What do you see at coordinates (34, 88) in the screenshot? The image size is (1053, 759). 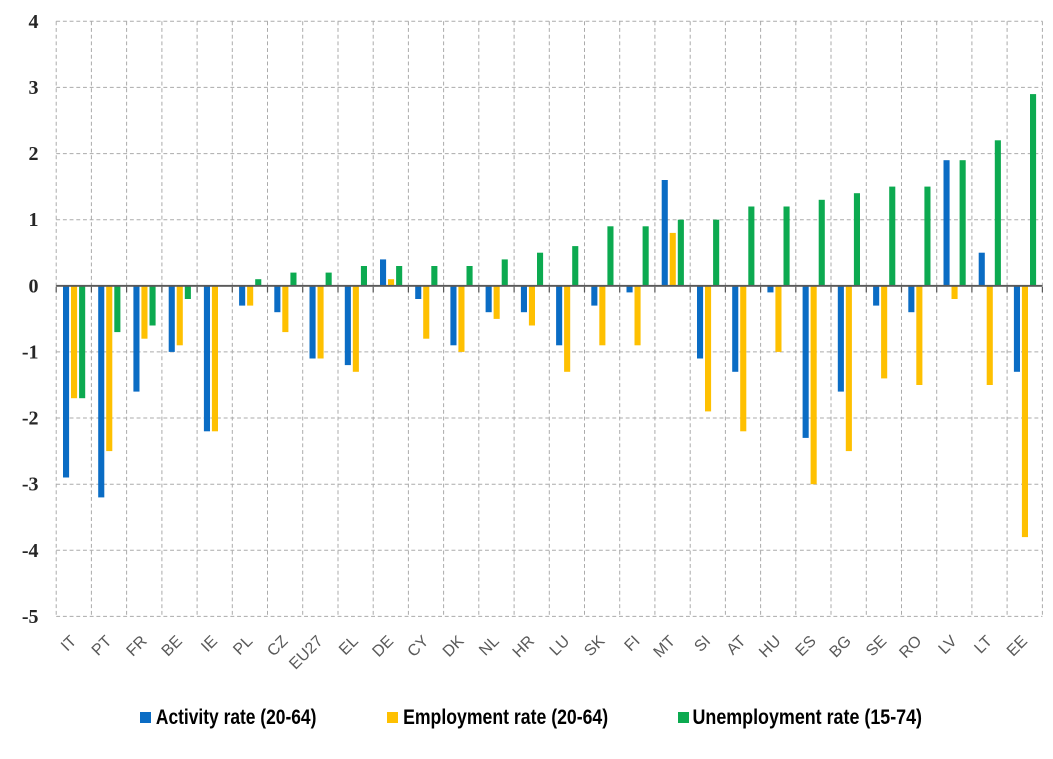 I see `svg-text: 3` at bounding box center [34, 88].